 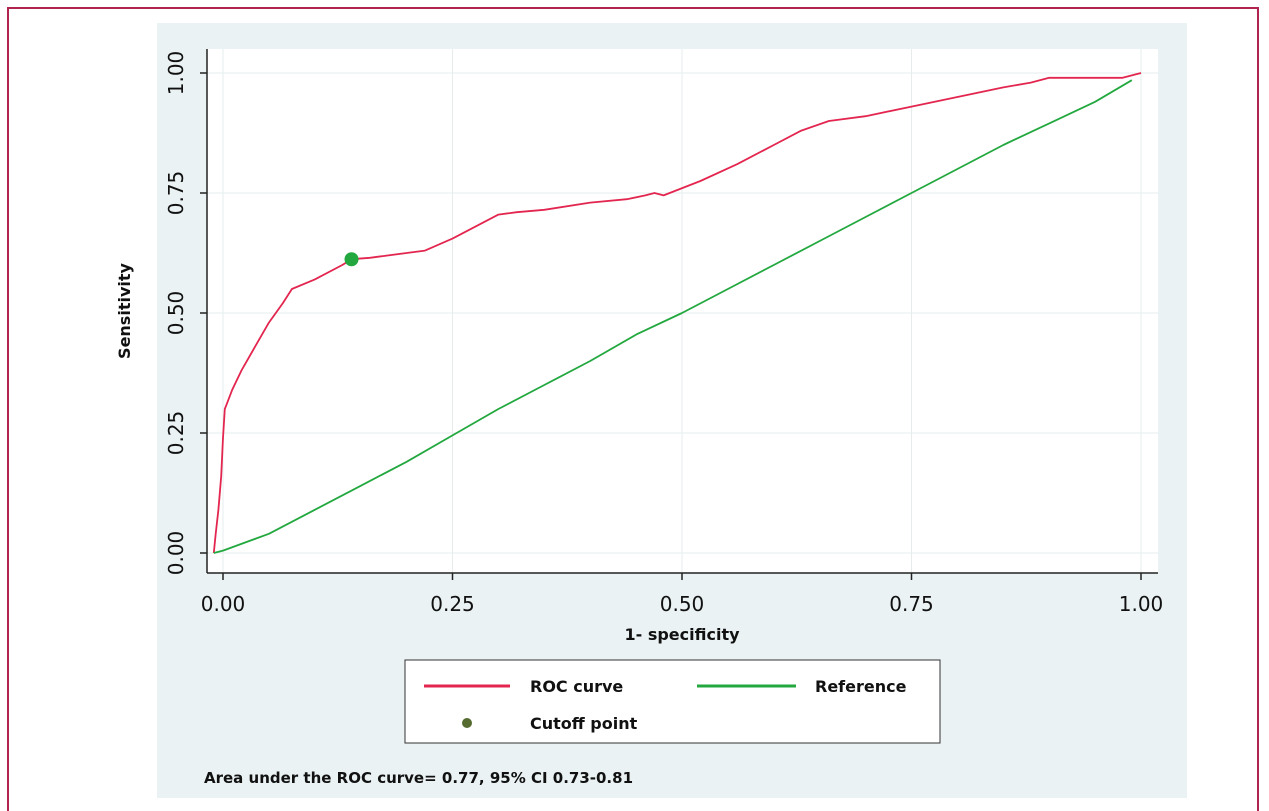 I want to click on x-axis-title: 1- specificity, so click(x=682, y=634).